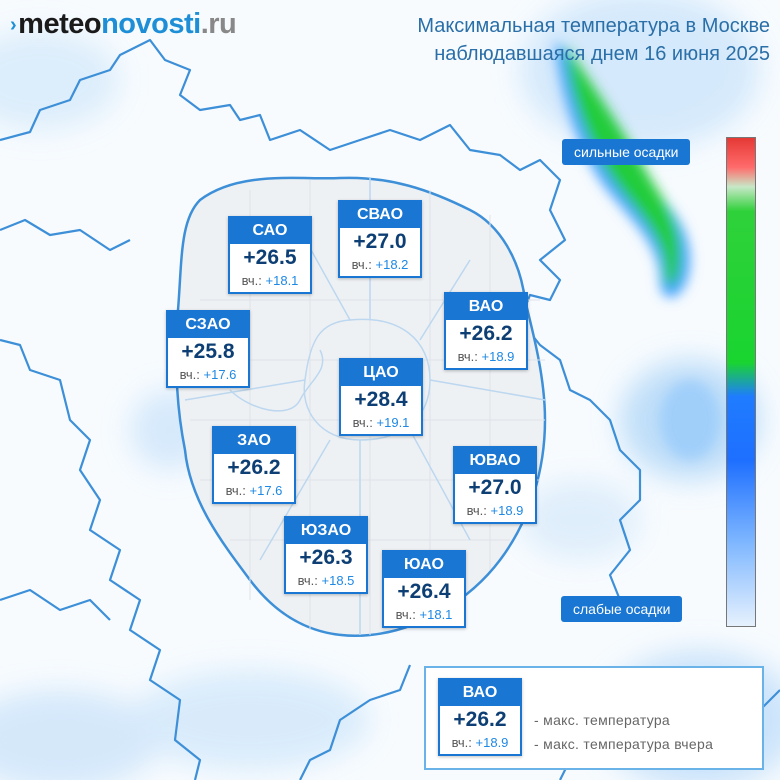 This screenshot has height=780, width=780. I want to click on district-card-szao: СЗАО +25.8 вч.: +17.6, so click(208, 349).